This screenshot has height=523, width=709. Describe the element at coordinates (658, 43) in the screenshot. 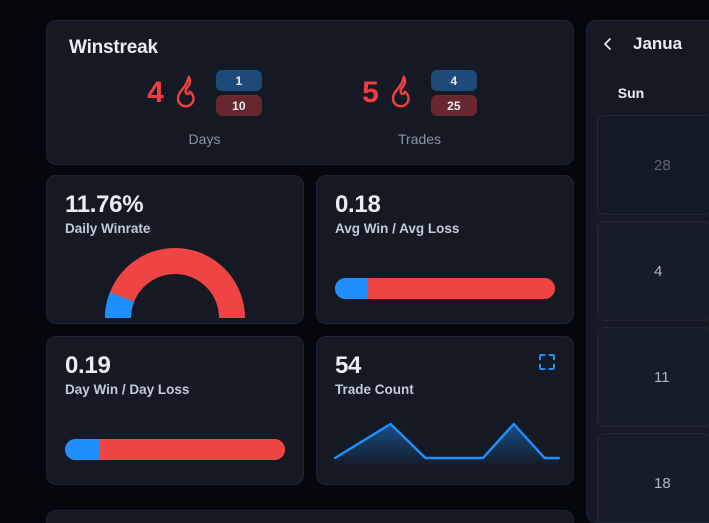

I see `calendar-month-label: Janua` at that location.